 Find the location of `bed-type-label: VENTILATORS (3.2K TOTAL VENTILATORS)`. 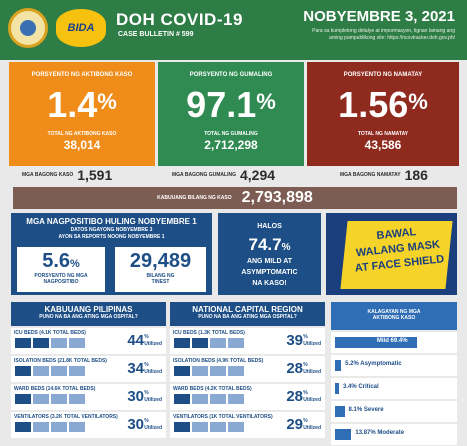

bed-type-label: VENTILATORS (3.2K TOTAL VENTILATORS) is located at coordinates (66, 417).